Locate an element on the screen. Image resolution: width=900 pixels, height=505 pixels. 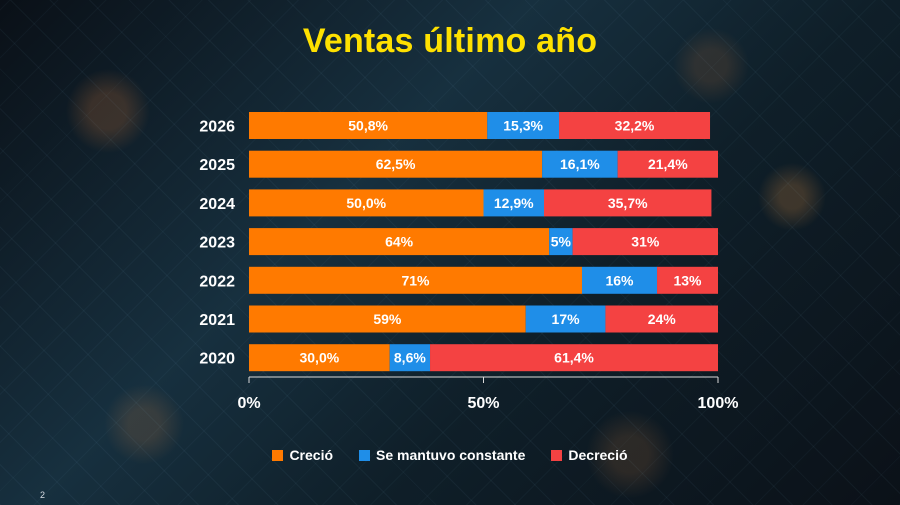
chart-title: Ventas último año is located at coordinates (450, 41).